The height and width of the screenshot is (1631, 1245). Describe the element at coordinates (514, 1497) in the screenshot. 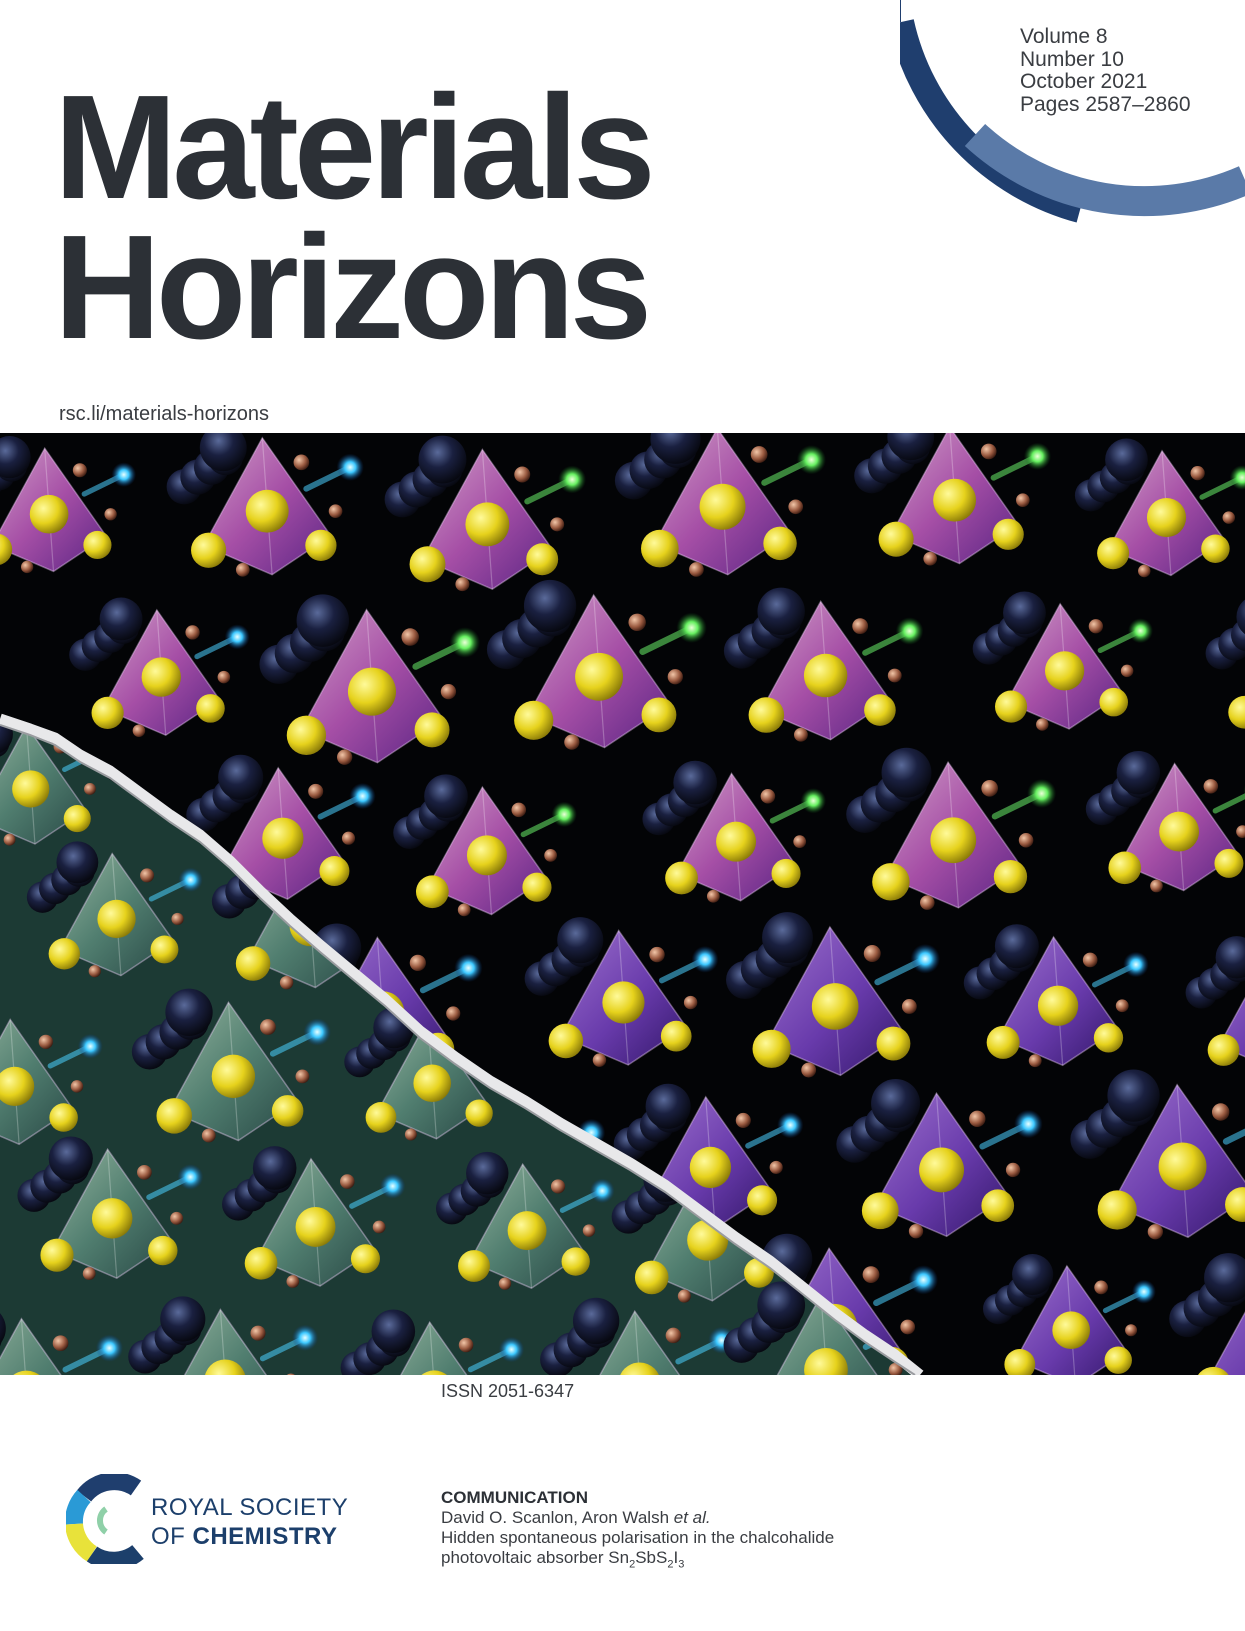

I see `article-type: COMMUNICATION` at that location.